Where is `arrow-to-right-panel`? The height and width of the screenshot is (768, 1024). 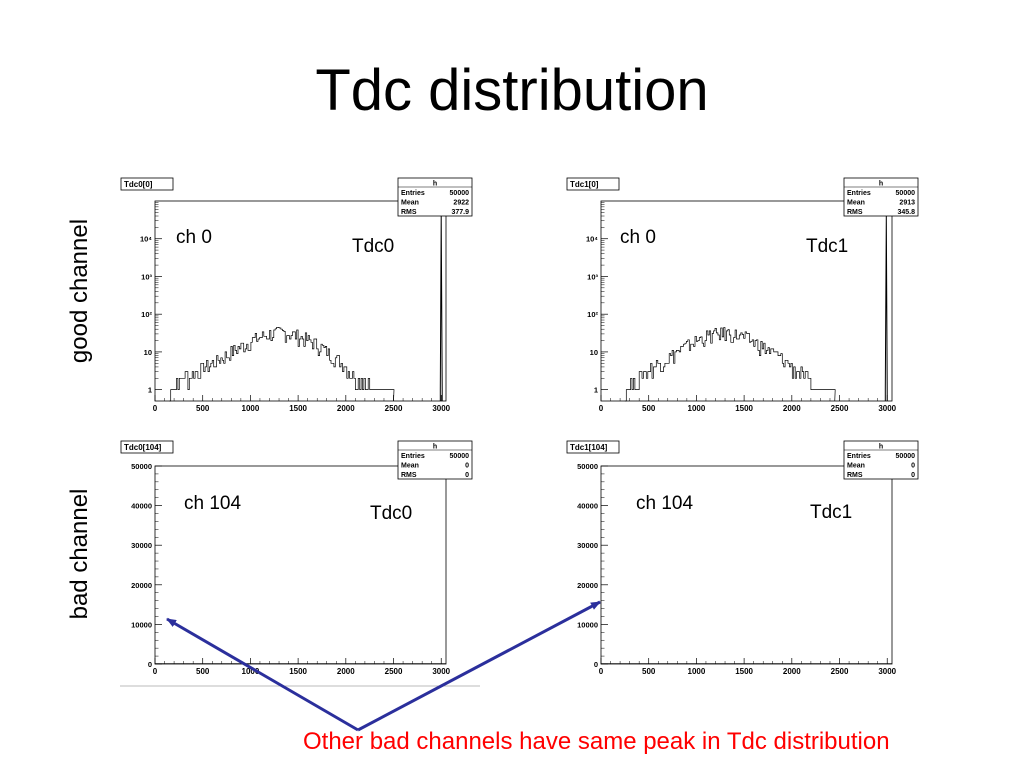
arrow-to-right-panel is located at coordinates (479, 666).